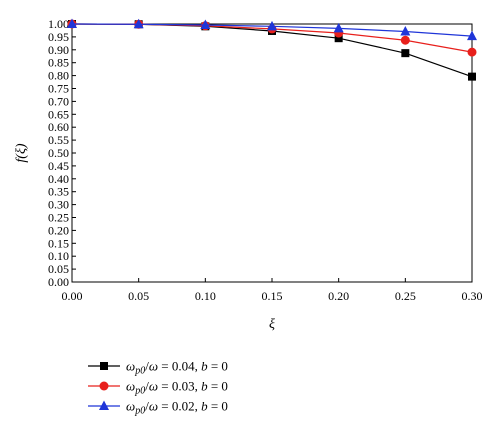 Image resolution: width=500 pixels, height=438 pixels. Describe the element at coordinates (58, 256) in the screenshot. I see `y-tick-label: 0.10` at that location.